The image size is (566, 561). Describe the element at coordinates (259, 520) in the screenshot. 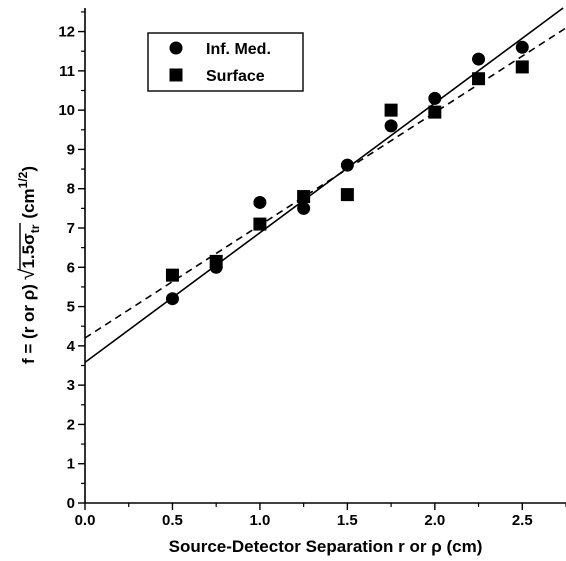

I see `x-tick-label: 1.0` at that location.